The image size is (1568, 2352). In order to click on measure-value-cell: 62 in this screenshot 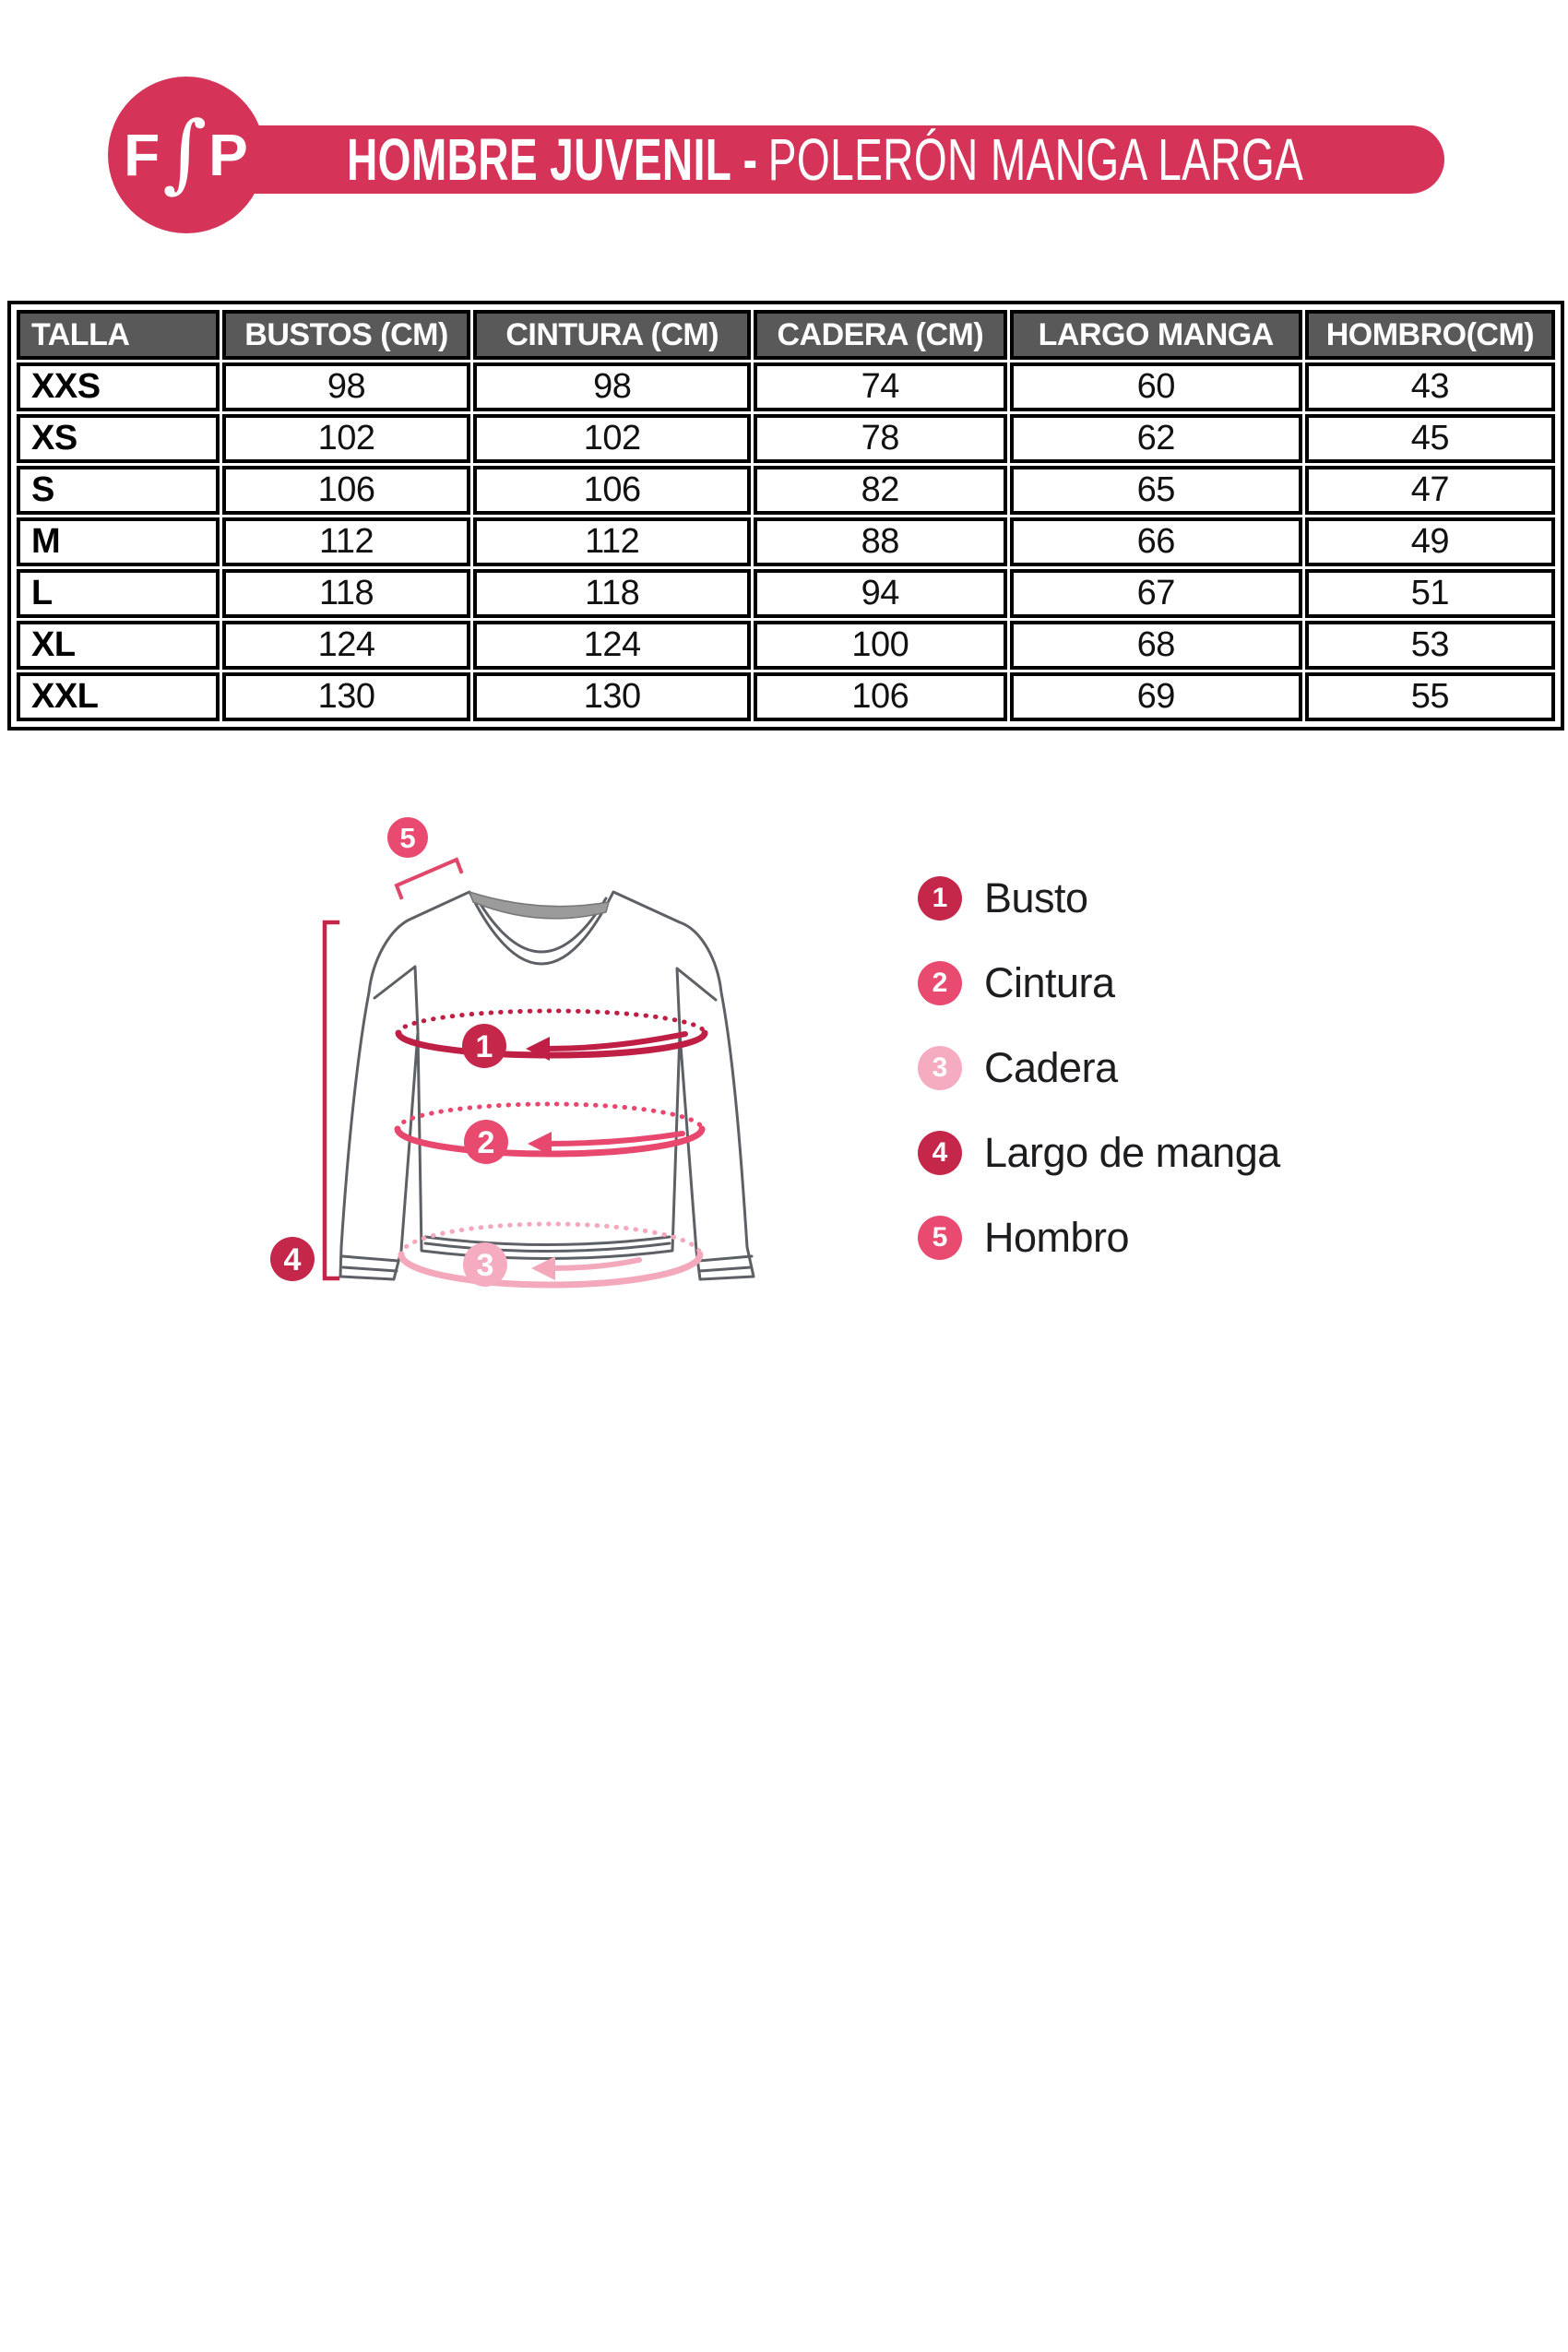, I will do `click(1155, 438)`.